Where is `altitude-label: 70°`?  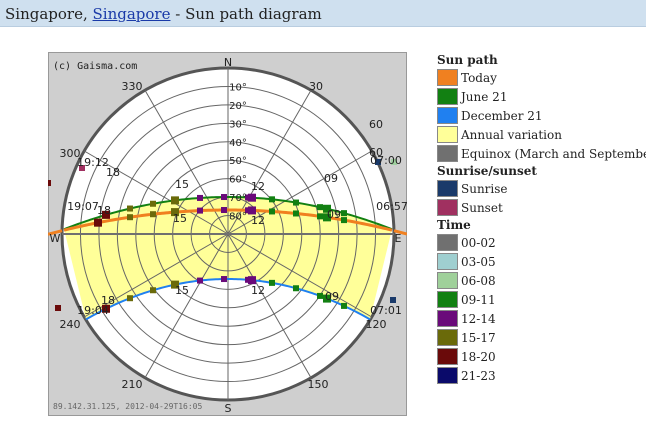
altitude-label: 70° is located at coordinates (238, 198).